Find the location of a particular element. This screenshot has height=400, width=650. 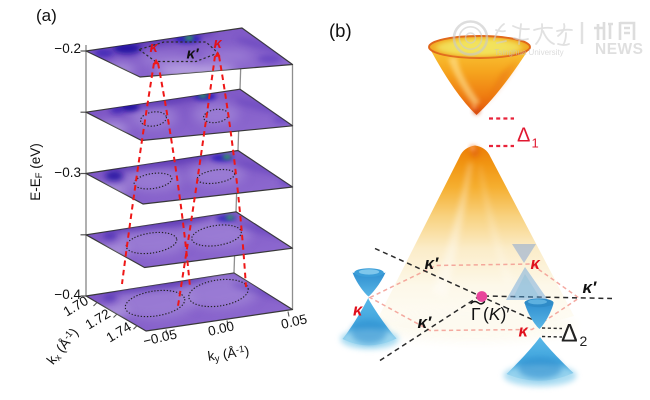

svg-text: Tsinghua University is located at coordinates (528, 52).